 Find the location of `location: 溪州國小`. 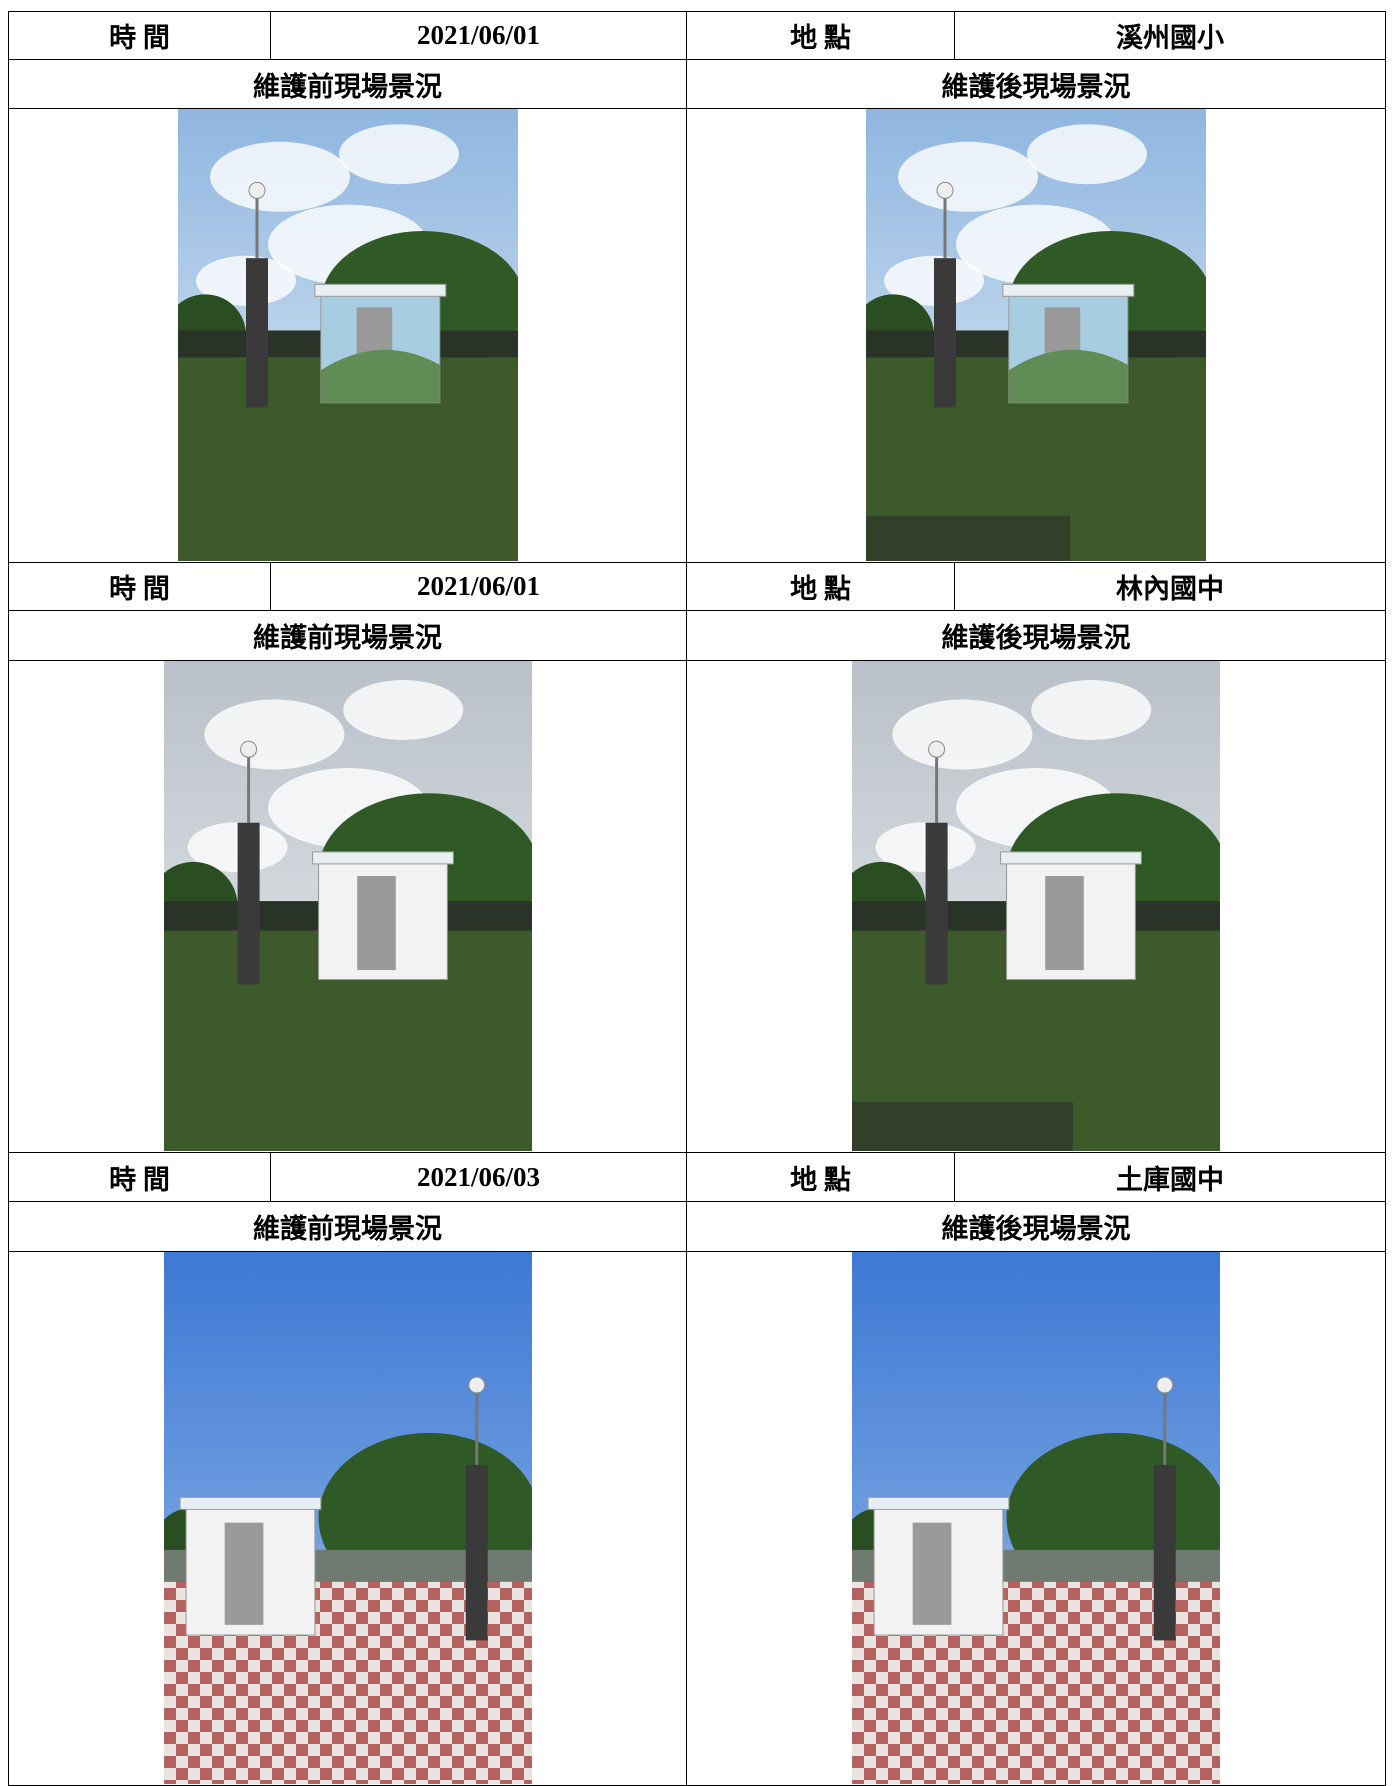

location: 溪州國小 is located at coordinates (1170, 35).